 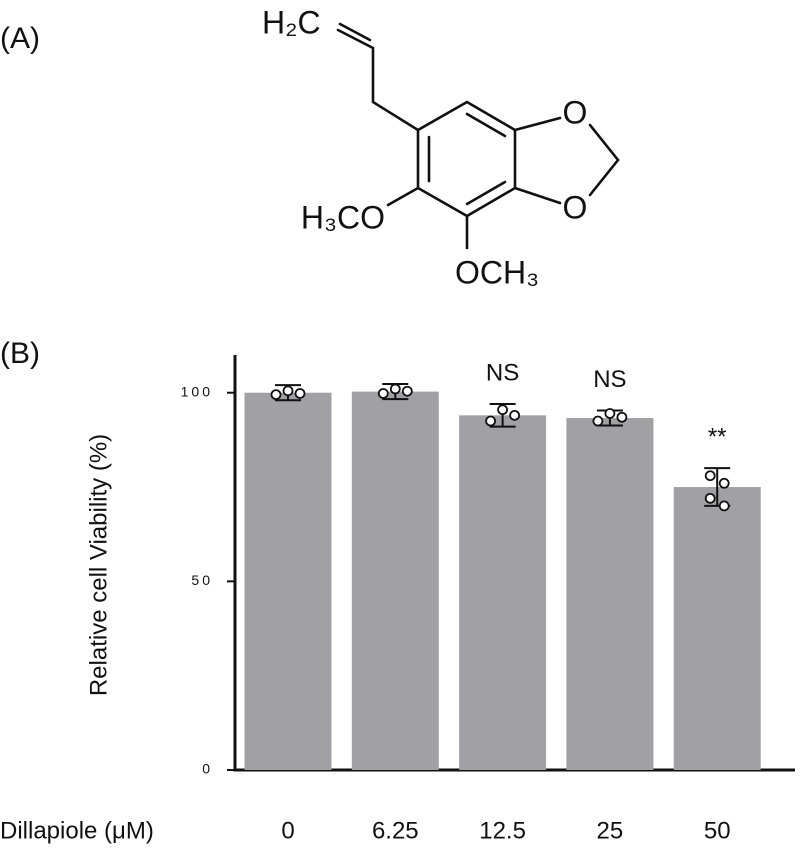 What do you see at coordinates (395, 830) in the screenshot?
I see `x-tick-label: 6.25` at bounding box center [395, 830].